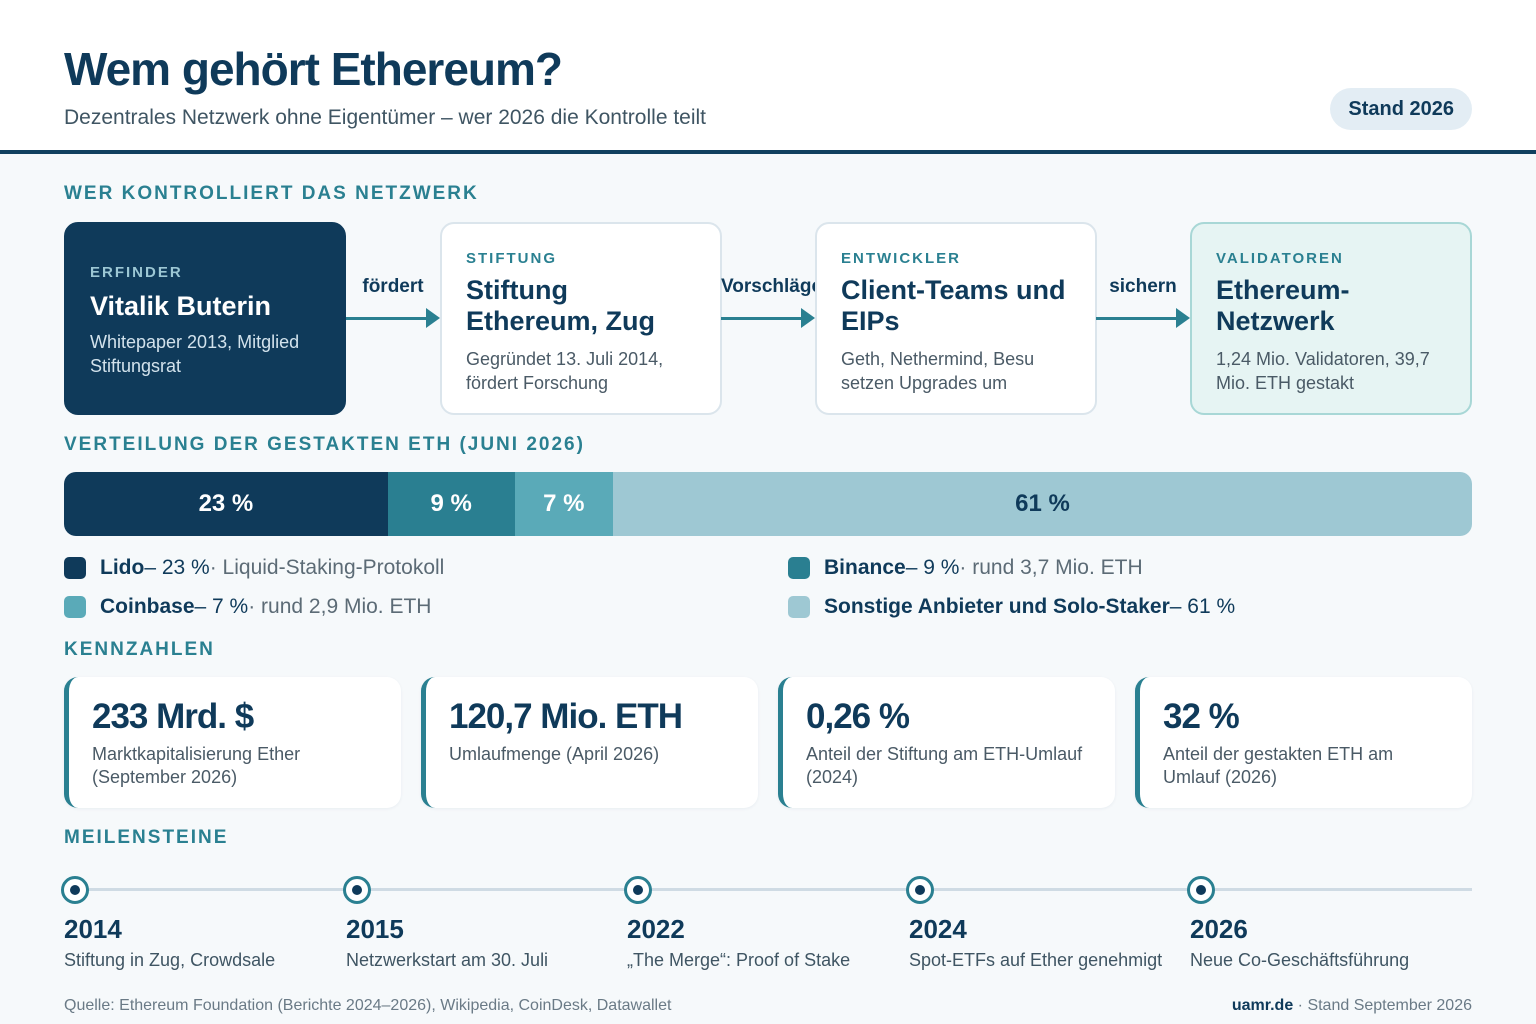 The image size is (1536, 1024). I want to click on milestone-year: 2022, so click(656, 929).